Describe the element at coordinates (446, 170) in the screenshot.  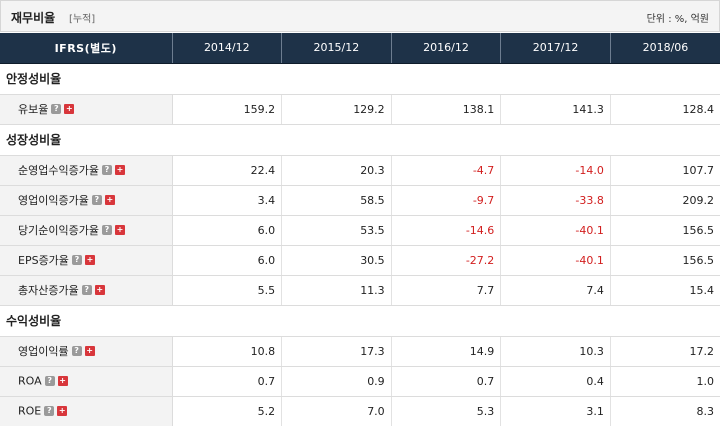
I see `value-cell: -4.7` at that location.